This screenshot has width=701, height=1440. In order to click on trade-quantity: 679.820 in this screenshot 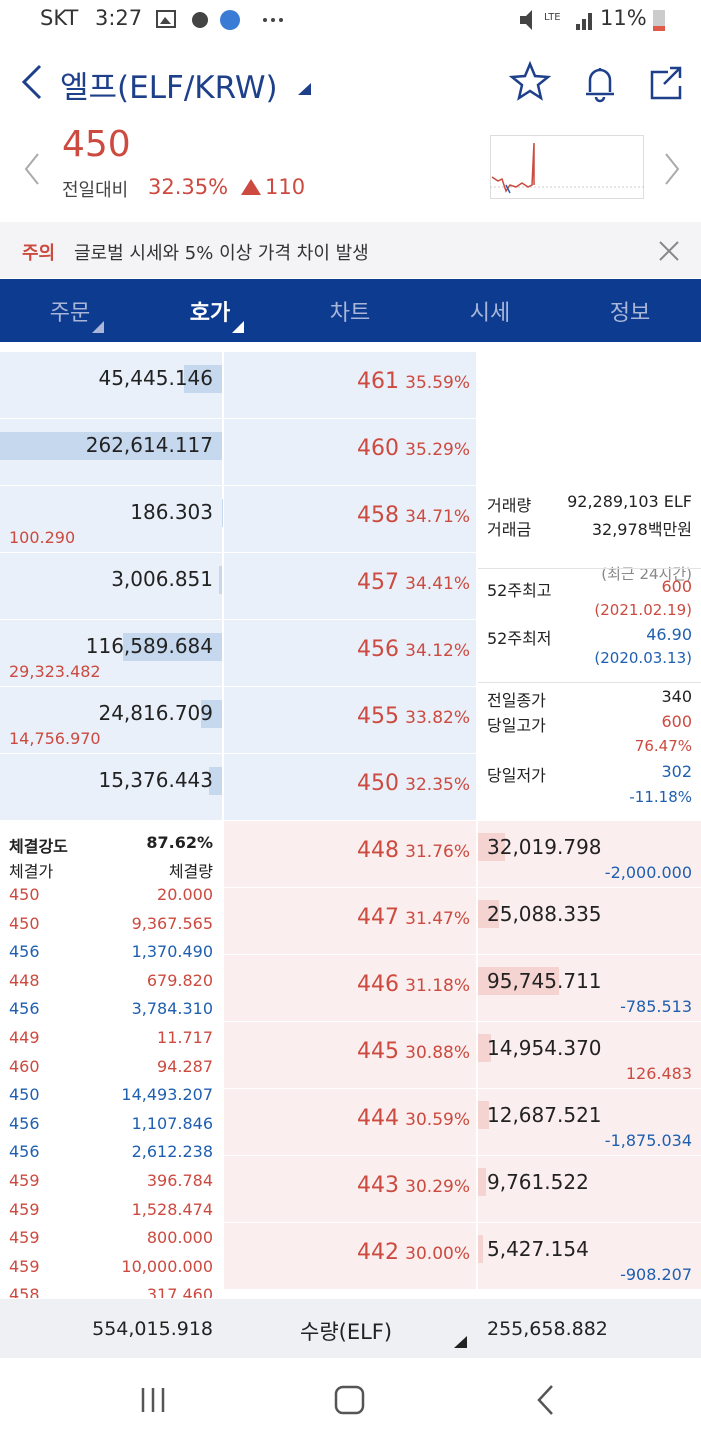, I will do `click(179, 980)`.